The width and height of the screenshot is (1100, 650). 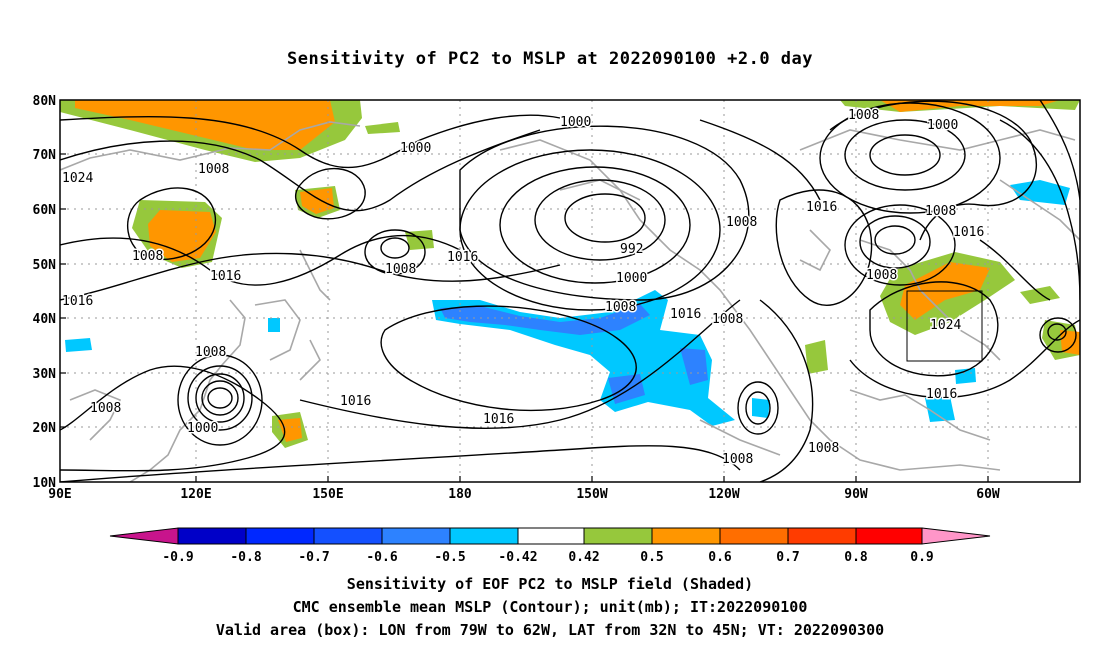 What do you see at coordinates (313, 557) in the screenshot?
I see `colorbar-label: -0.7` at bounding box center [313, 557].